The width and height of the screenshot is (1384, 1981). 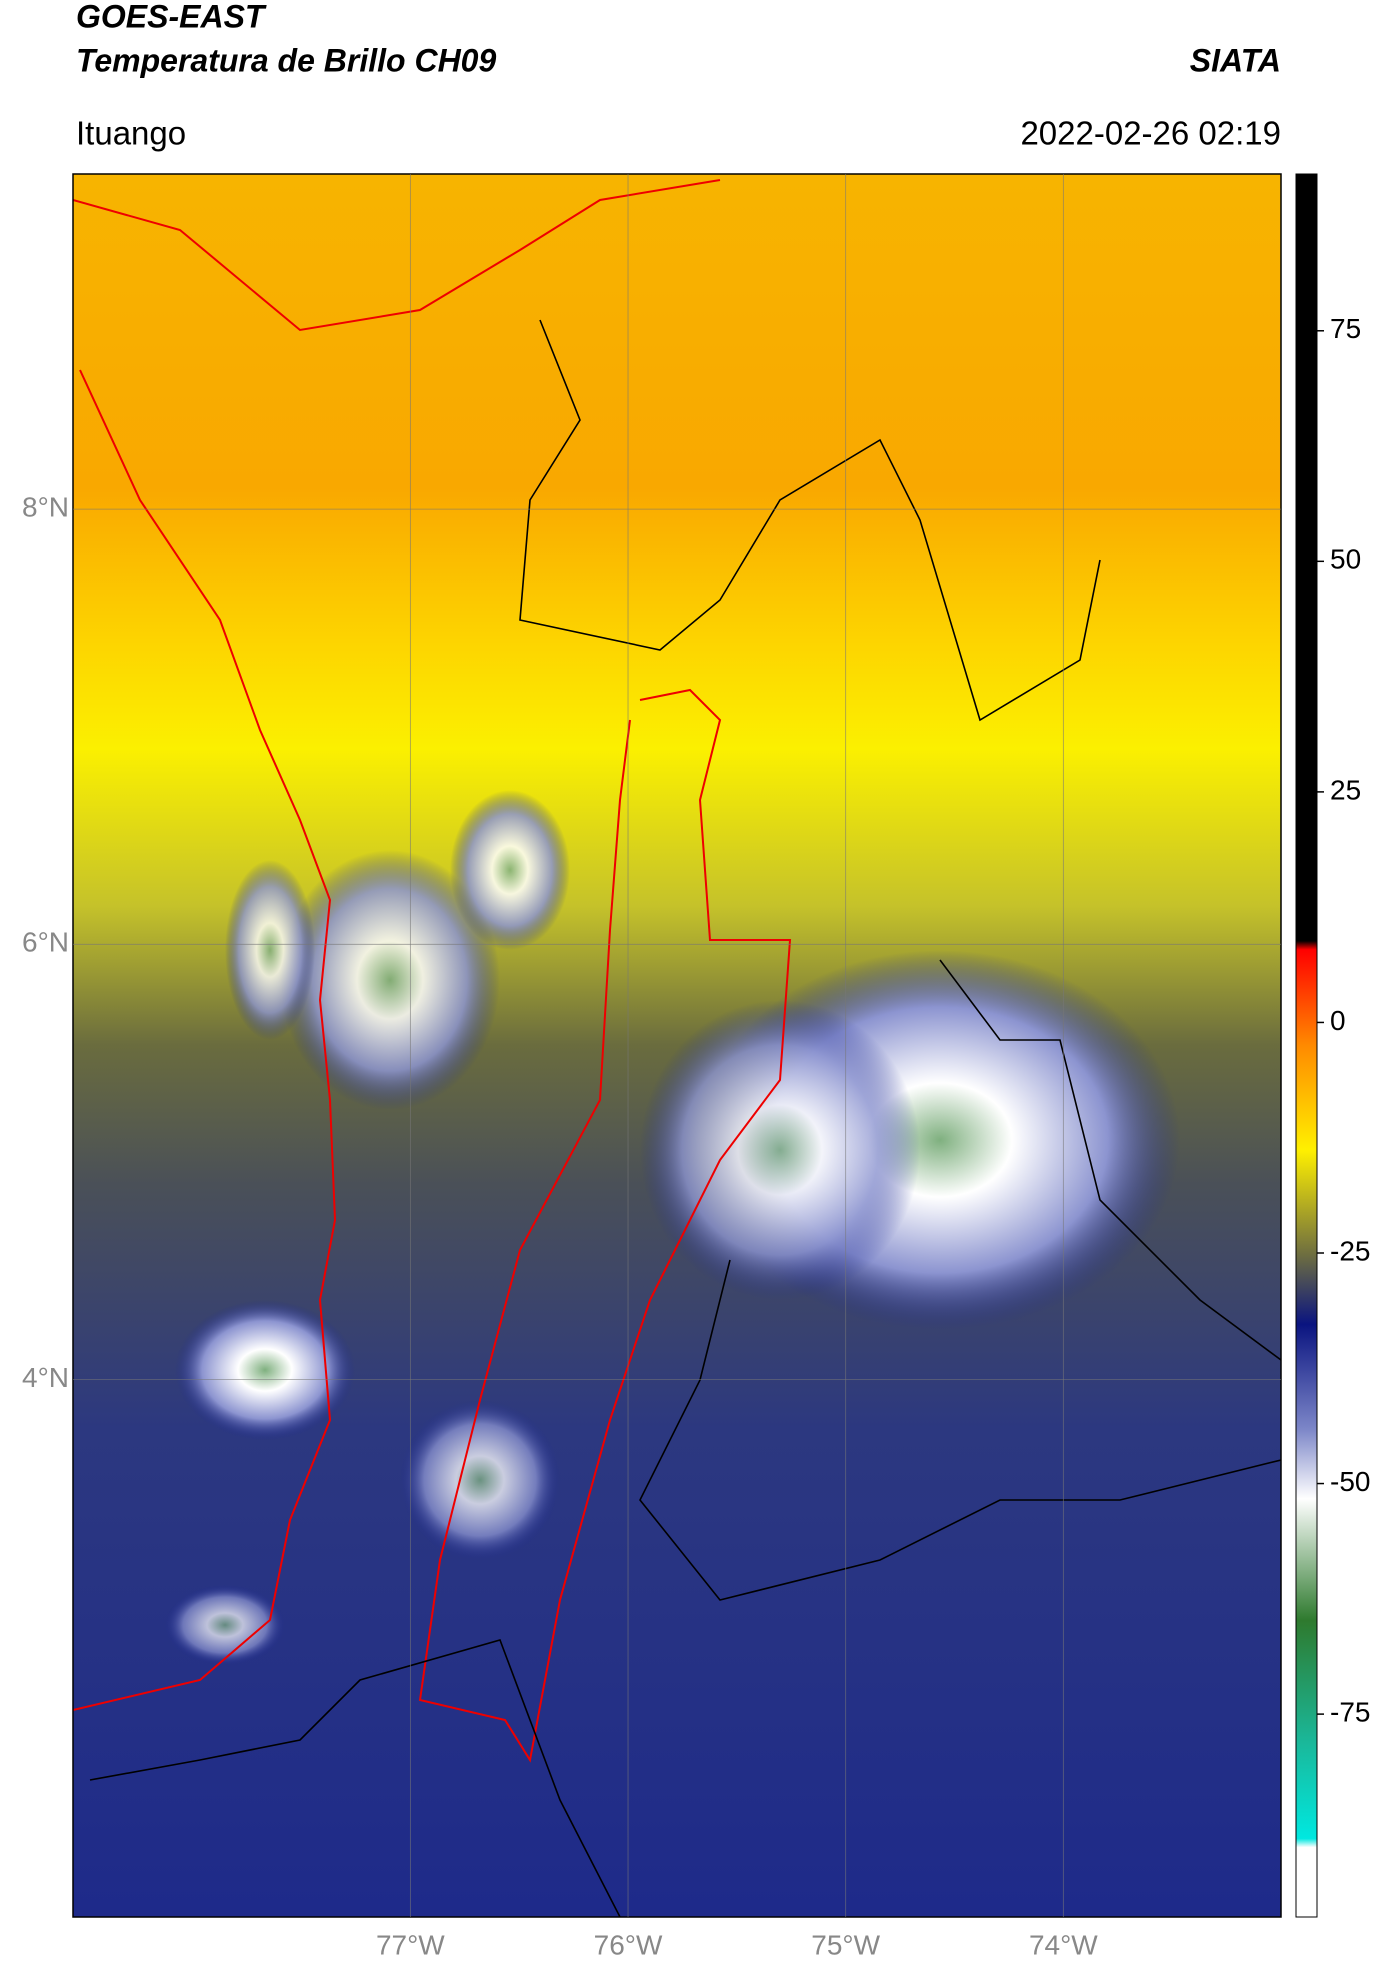 I want to click on satellite: GOES-EAST, so click(x=171, y=17).